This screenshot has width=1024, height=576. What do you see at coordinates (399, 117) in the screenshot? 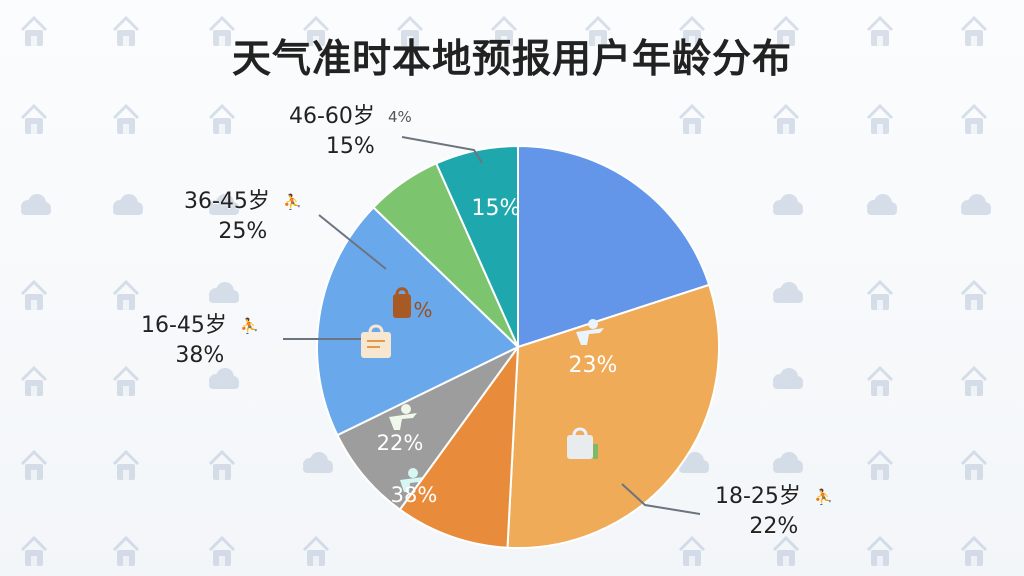
I see `small-percent-text: 4%` at bounding box center [399, 117].